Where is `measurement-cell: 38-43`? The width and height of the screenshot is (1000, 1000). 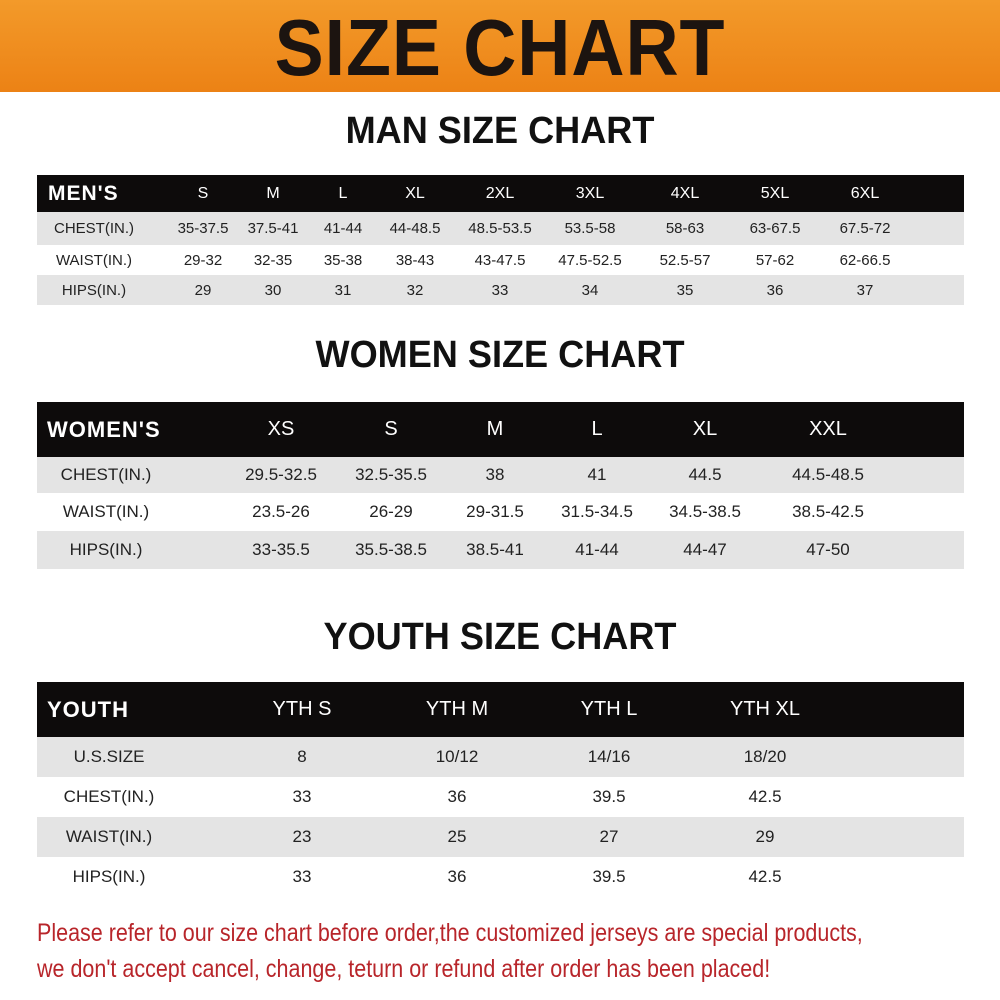
measurement-cell: 38-43 is located at coordinates (415, 260).